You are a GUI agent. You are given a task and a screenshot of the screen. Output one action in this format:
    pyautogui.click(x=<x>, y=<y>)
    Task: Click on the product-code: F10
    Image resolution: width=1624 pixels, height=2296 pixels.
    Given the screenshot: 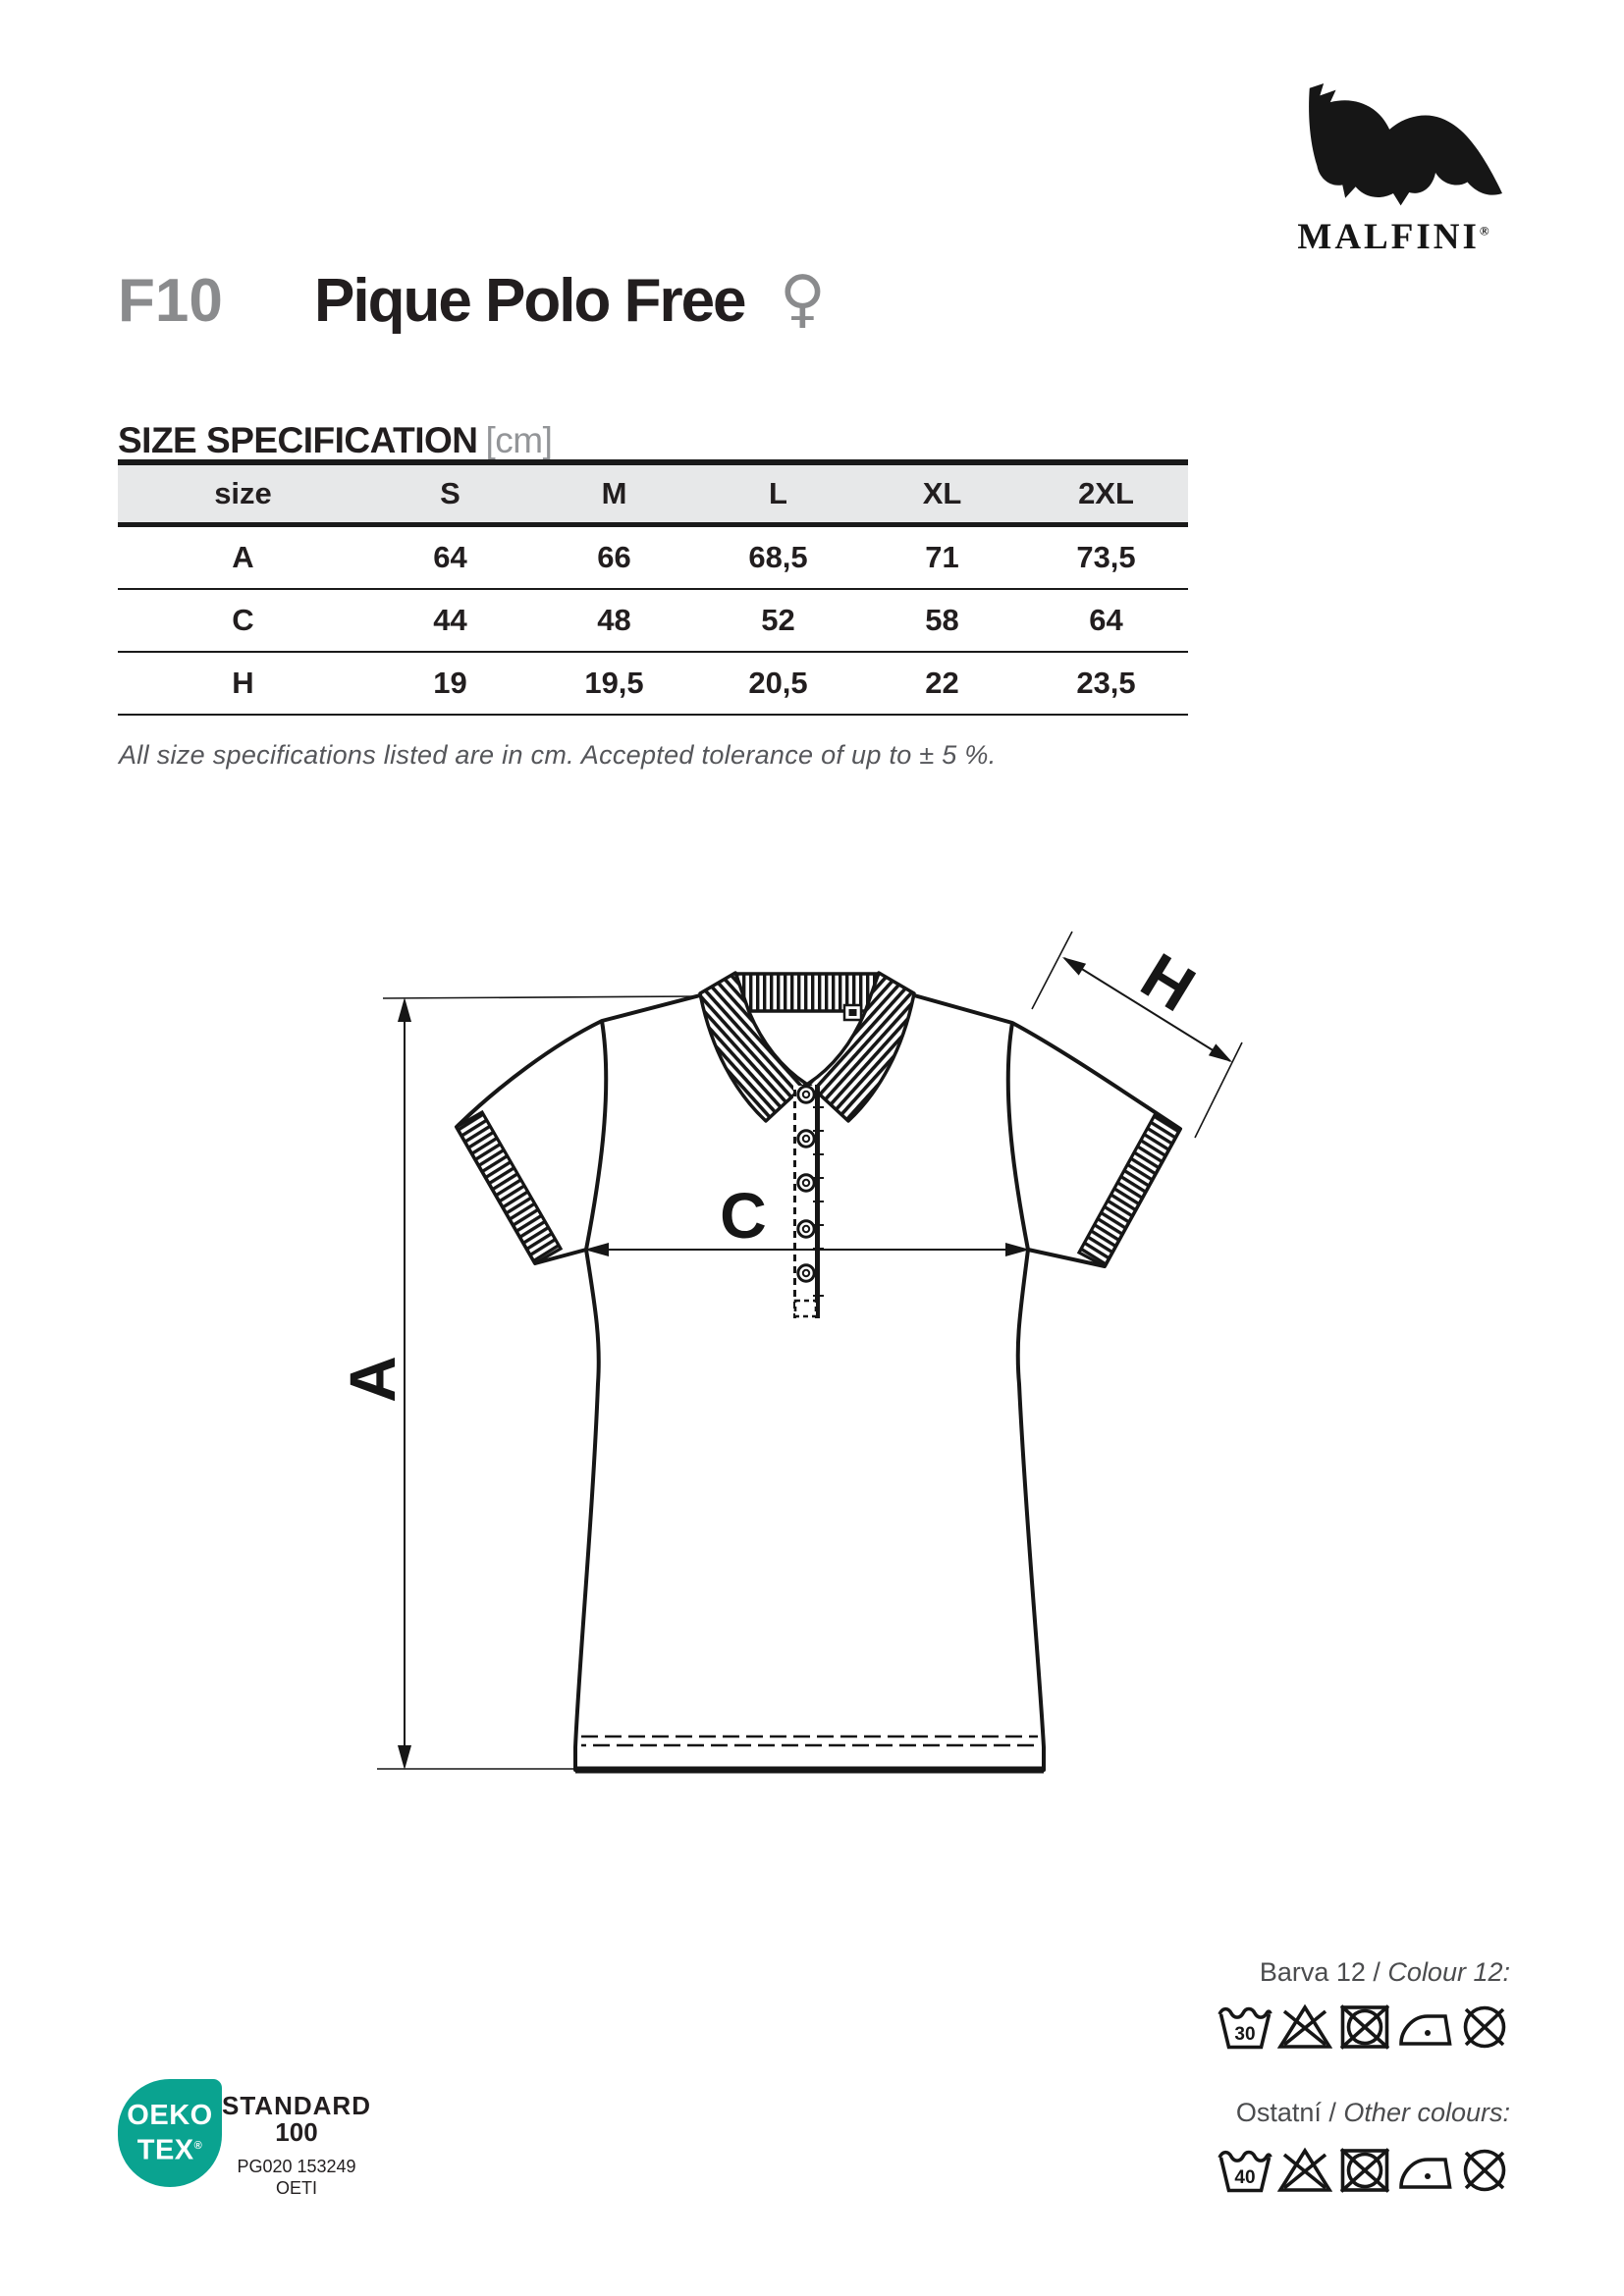 What is the action you would take?
    pyautogui.click(x=170, y=301)
    